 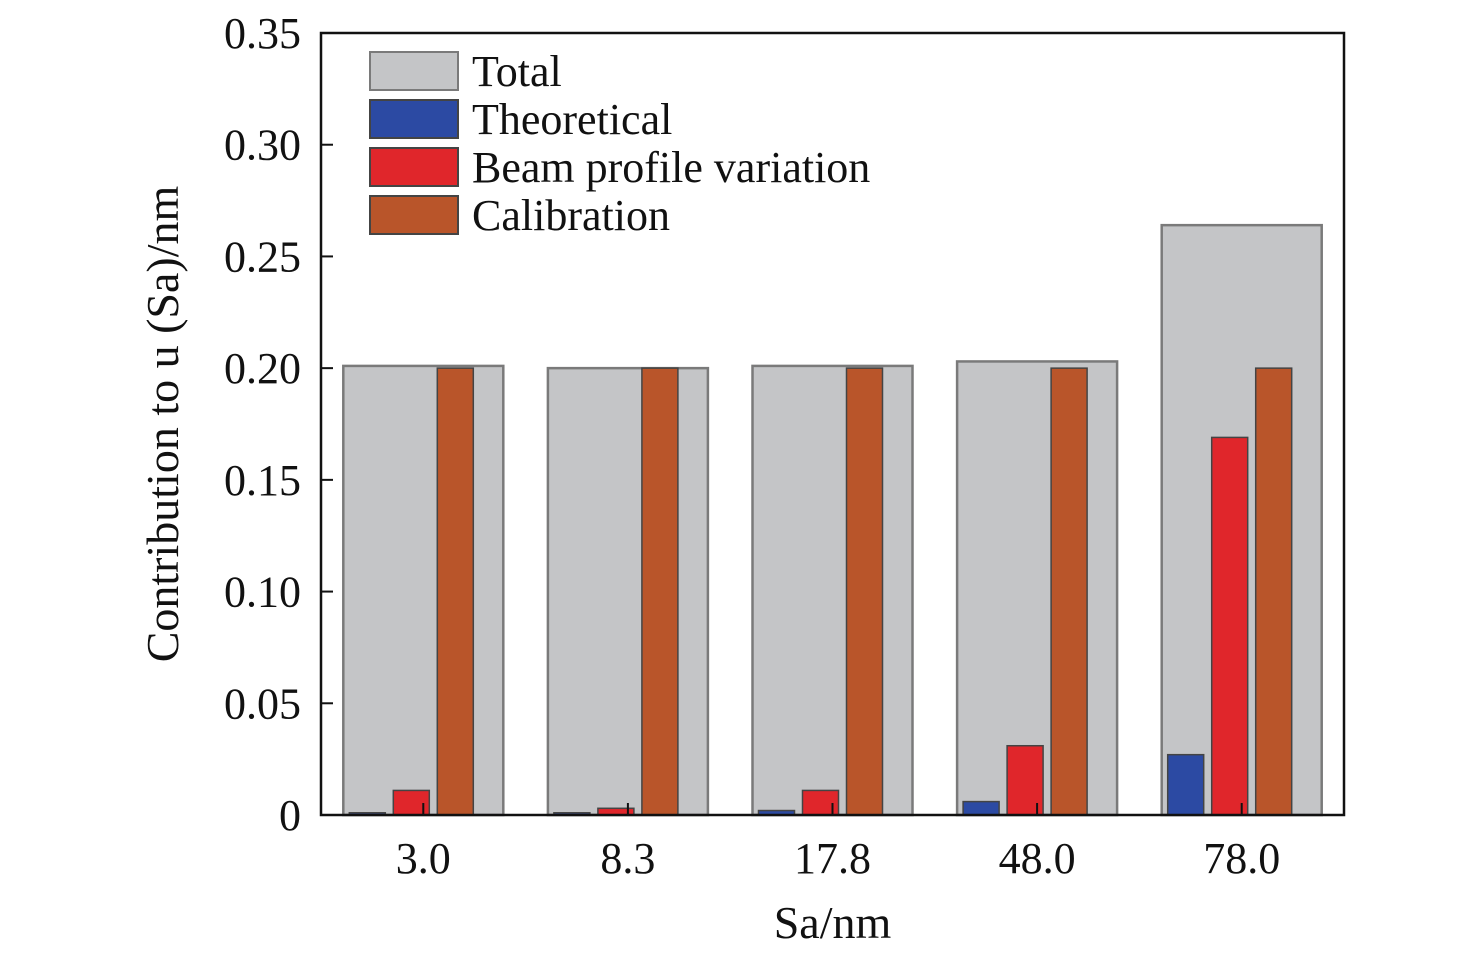 What do you see at coordinates (414, 167) in the screenshot?
I see `legend-swatch-beam-profile-variation` at bounding box center [414, 167].